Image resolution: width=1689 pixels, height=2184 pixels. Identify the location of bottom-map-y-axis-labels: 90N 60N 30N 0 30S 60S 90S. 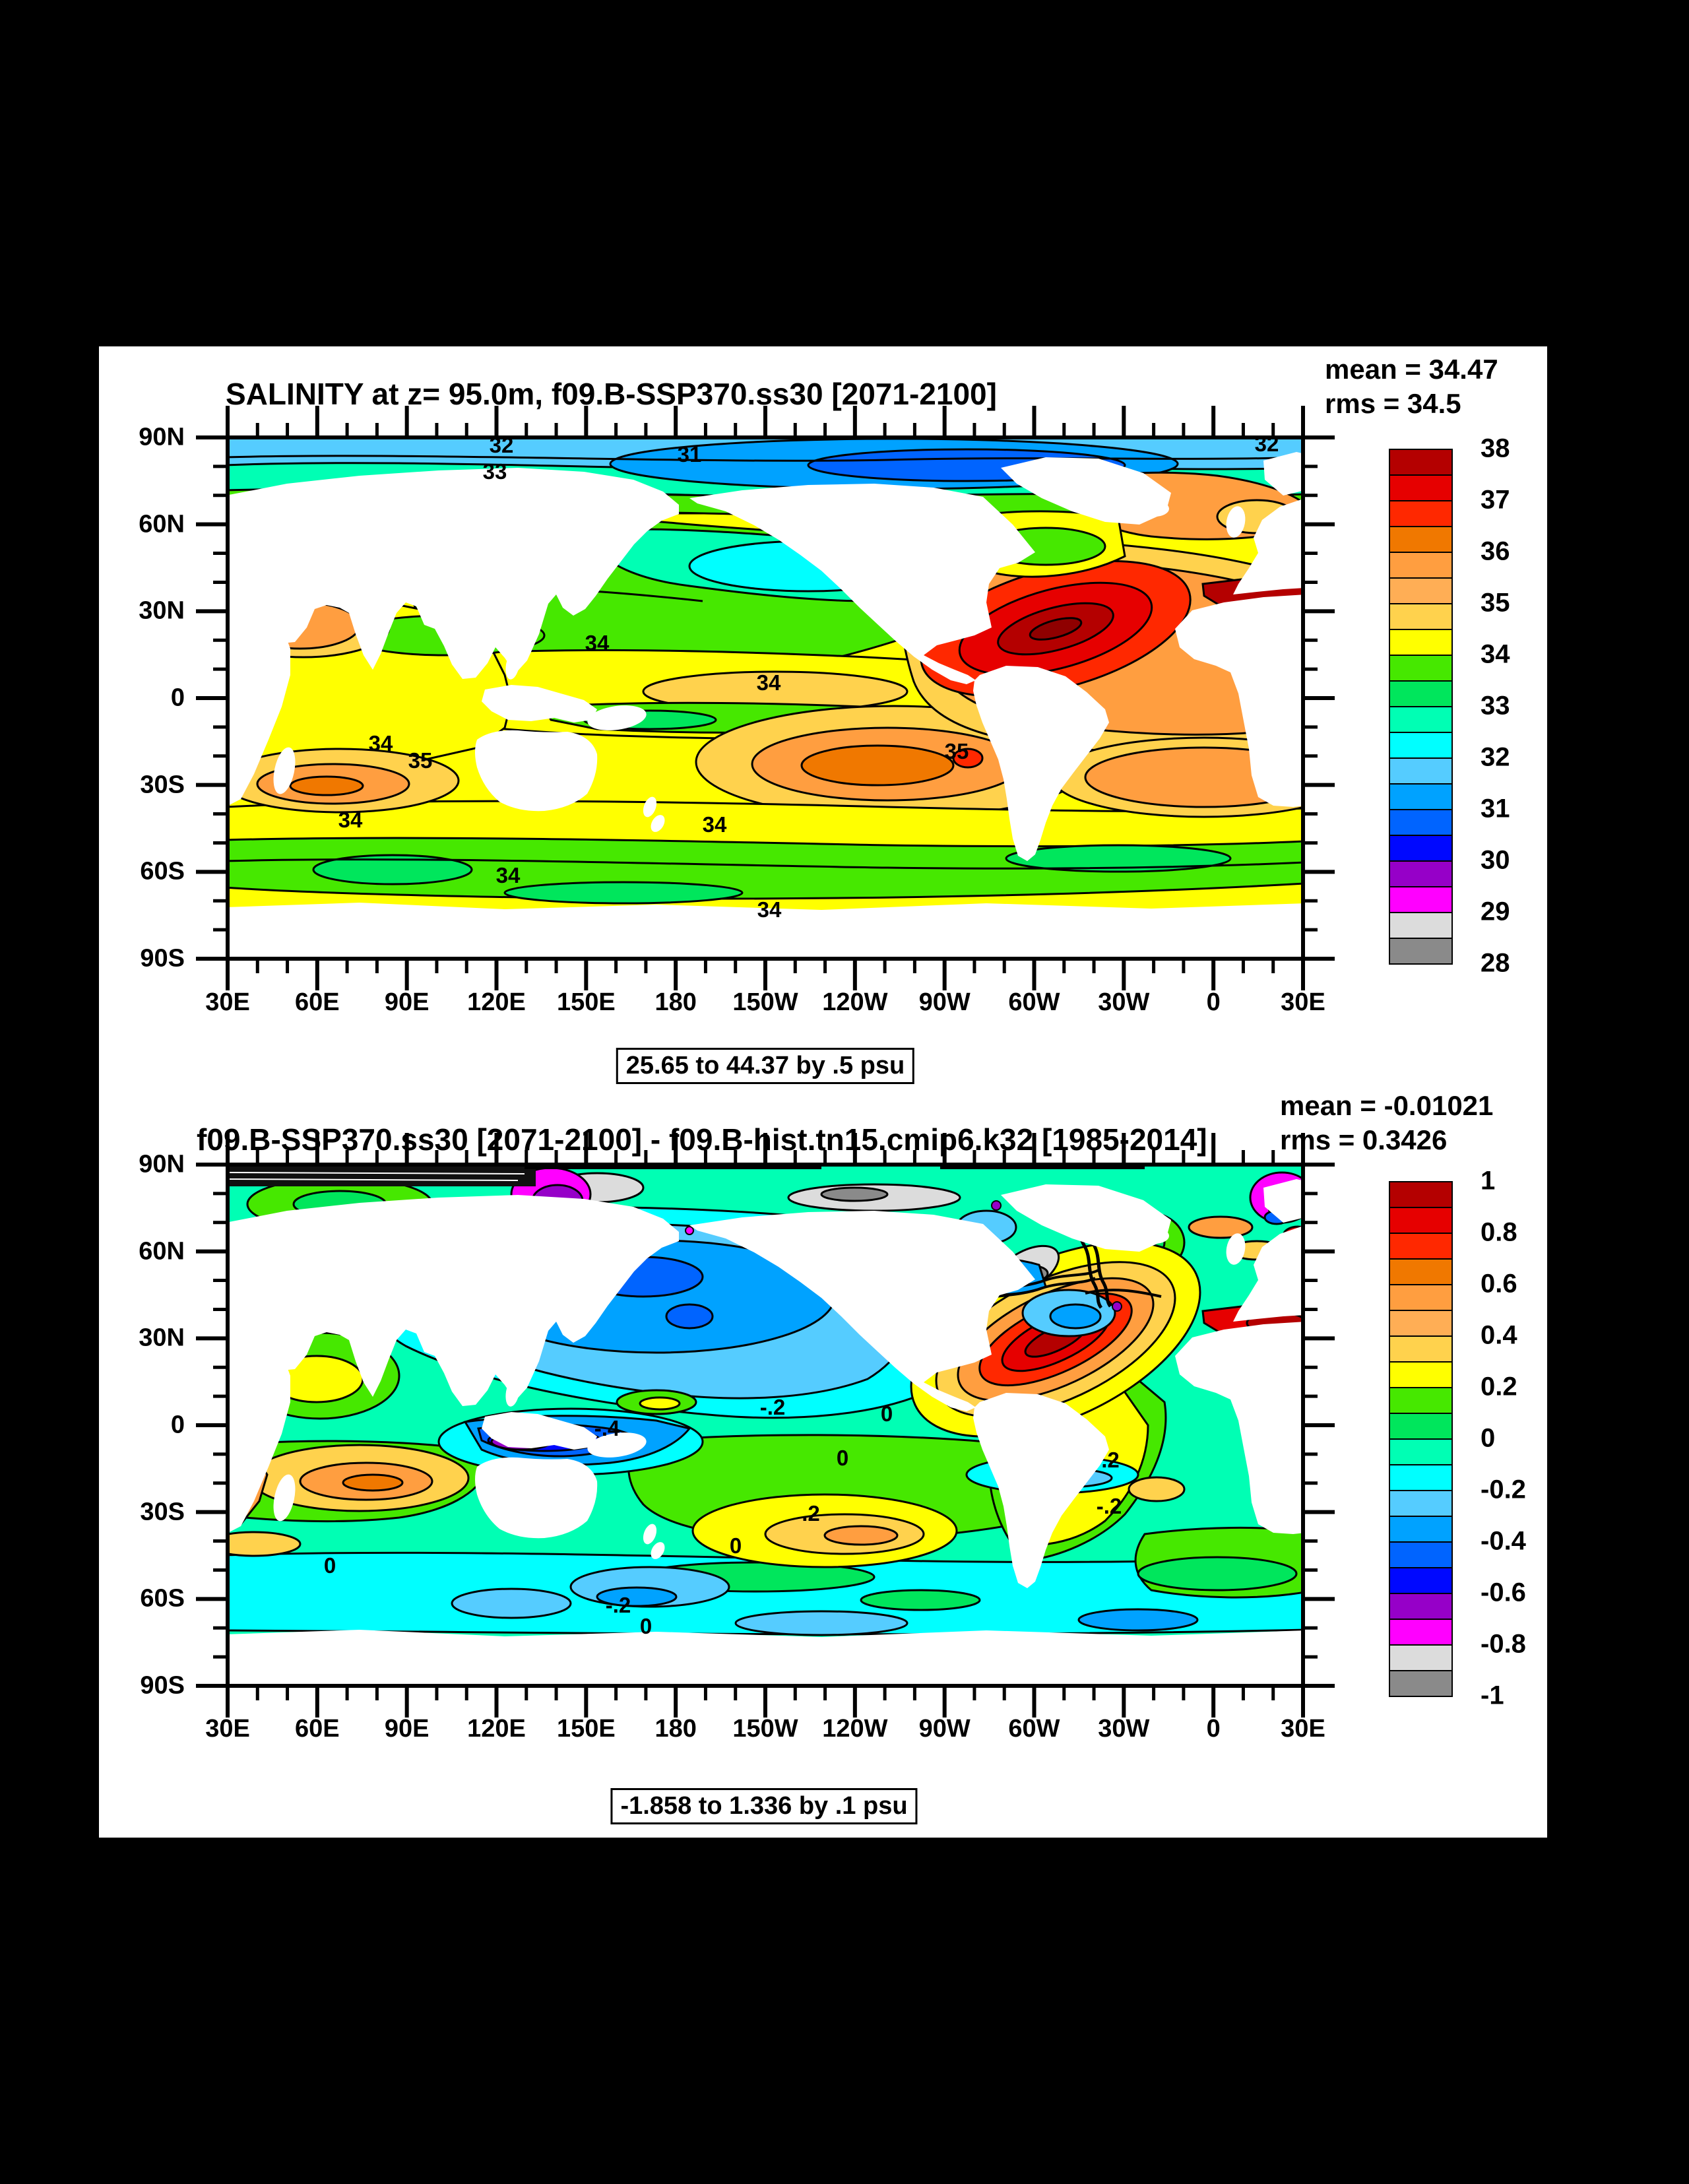
(142, 1425).